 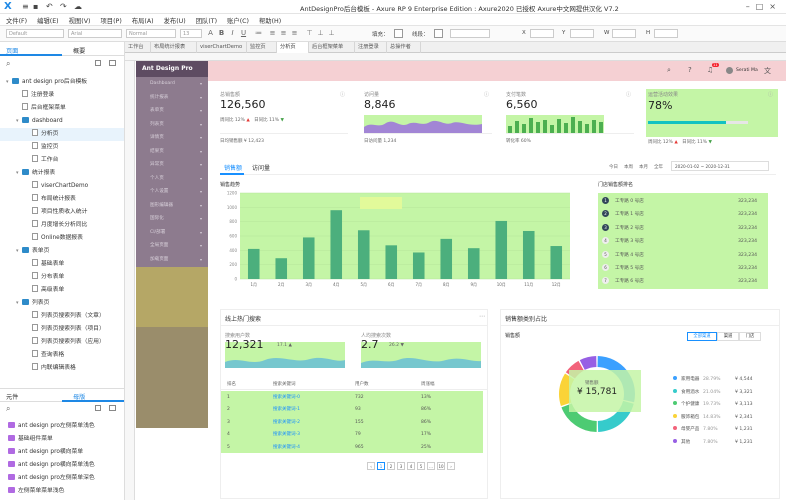 What do you see at coordinates (411, 466) in the screenshot?
I see `page-button: 4` at bounding box center [411, 466].